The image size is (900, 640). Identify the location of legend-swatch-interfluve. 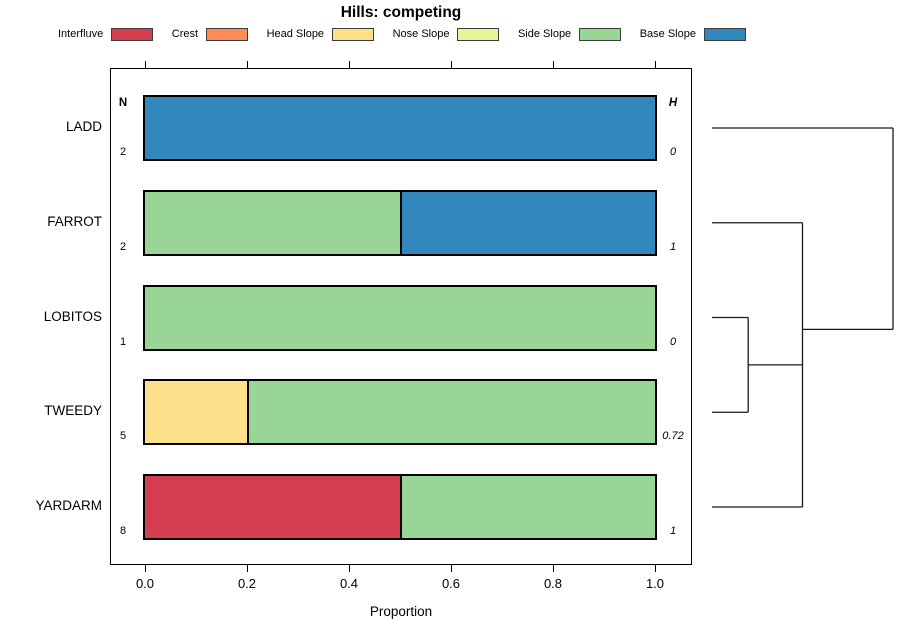
(132, 34).